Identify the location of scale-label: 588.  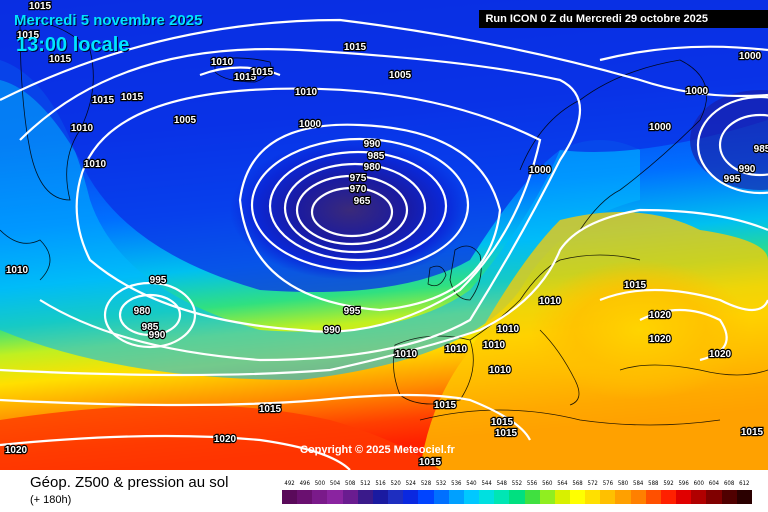
(653, 483).